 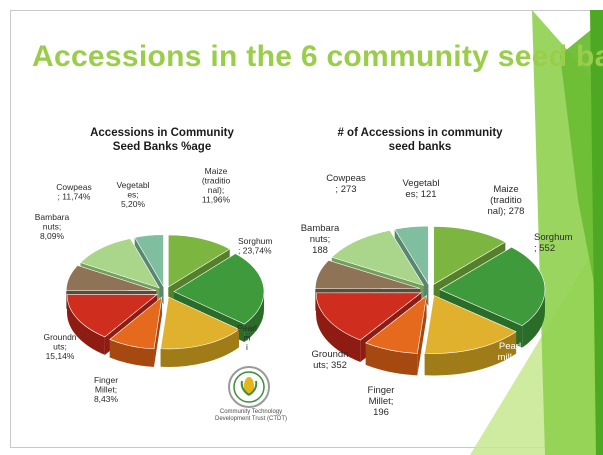 I want to click on data-label-vegetables: Vegetabl es; 121, so click(x=421, y=189).